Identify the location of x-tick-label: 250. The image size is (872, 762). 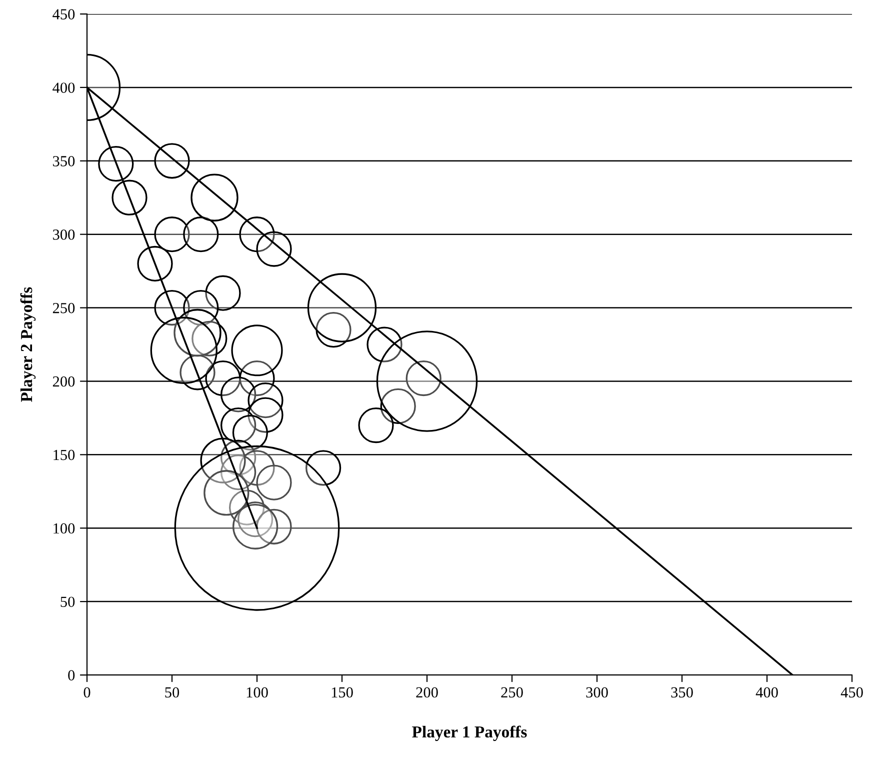
(512, 692).